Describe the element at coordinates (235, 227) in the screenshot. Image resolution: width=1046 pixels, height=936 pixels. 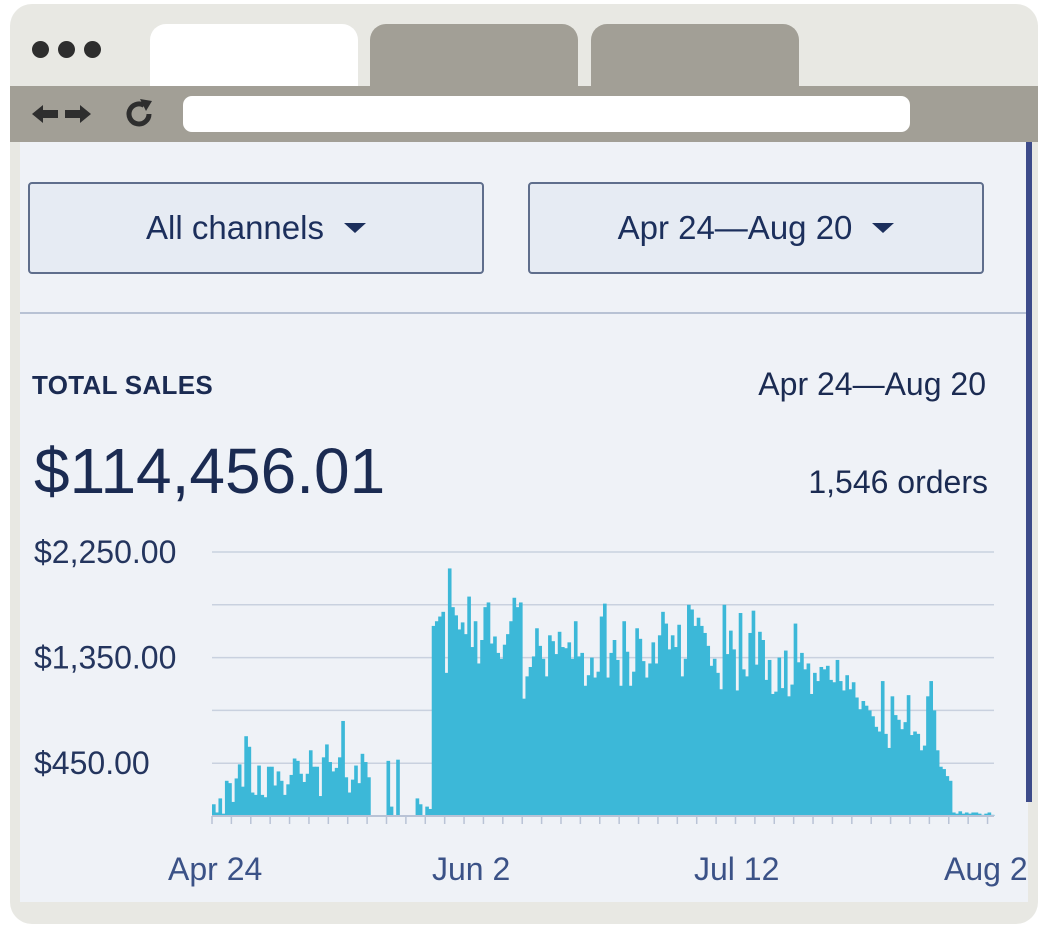
I see `channel-dropdown-label: All channels` at that location.